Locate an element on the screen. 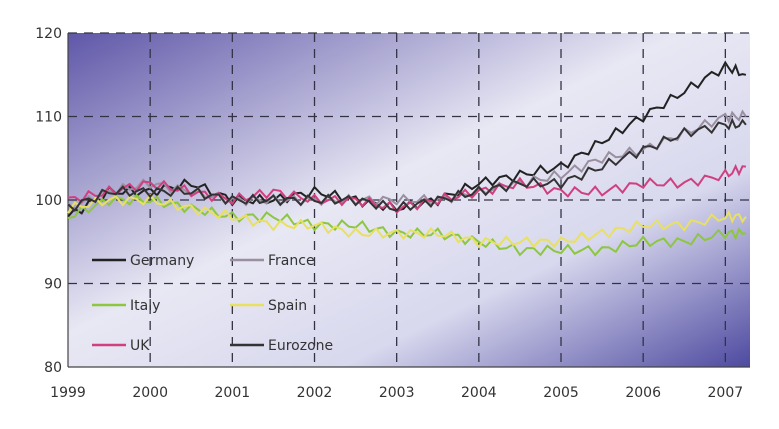 Image resolution: width=779 pixels, height=429 pixels. x-tick-label: 2003 is located at coordinates (397, 393).